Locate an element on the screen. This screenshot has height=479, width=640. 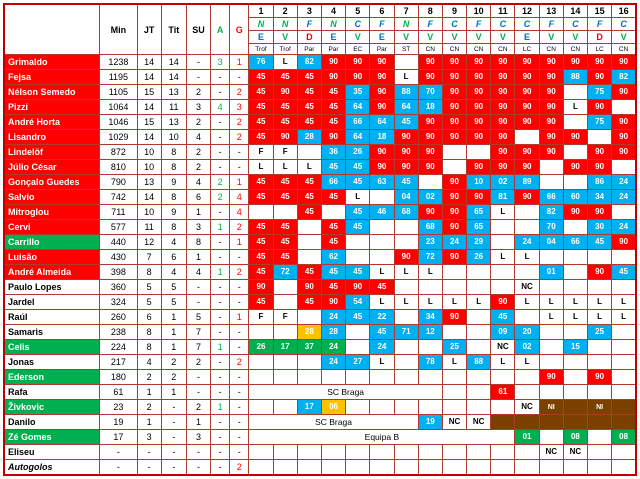
stat-a: 2 is located at coordinates (220, 197).